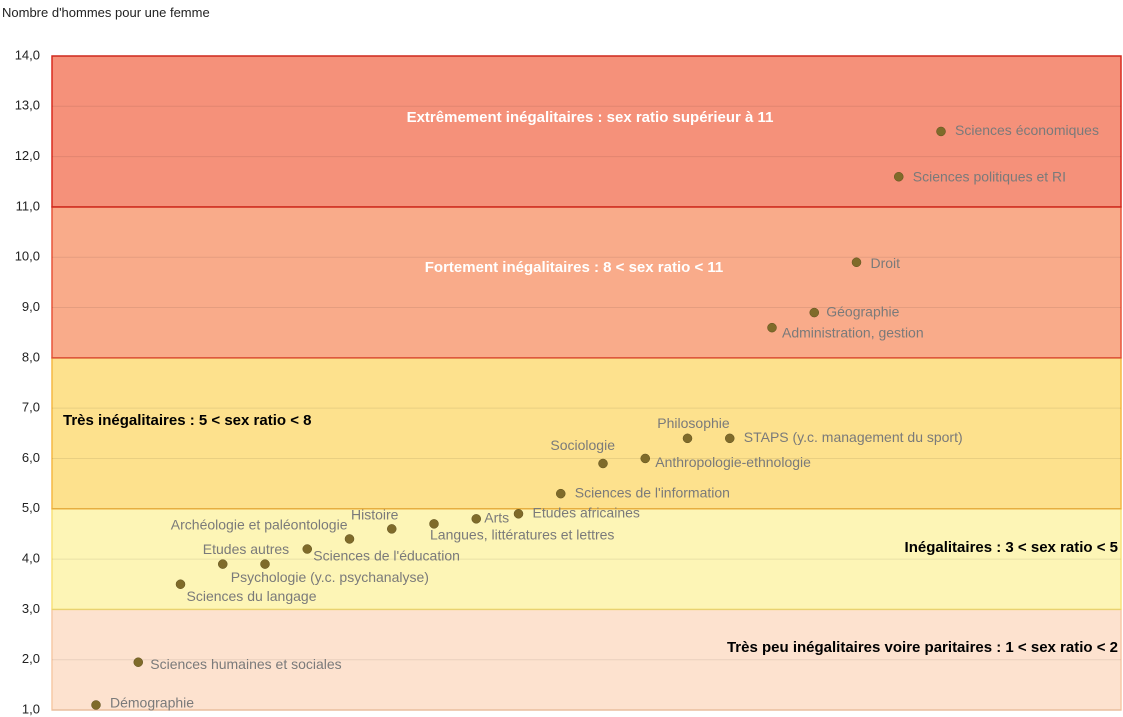  Describe the element at coordinates (246, 549) in the screenshot. I see `point-label: Etudes autres` at that location.